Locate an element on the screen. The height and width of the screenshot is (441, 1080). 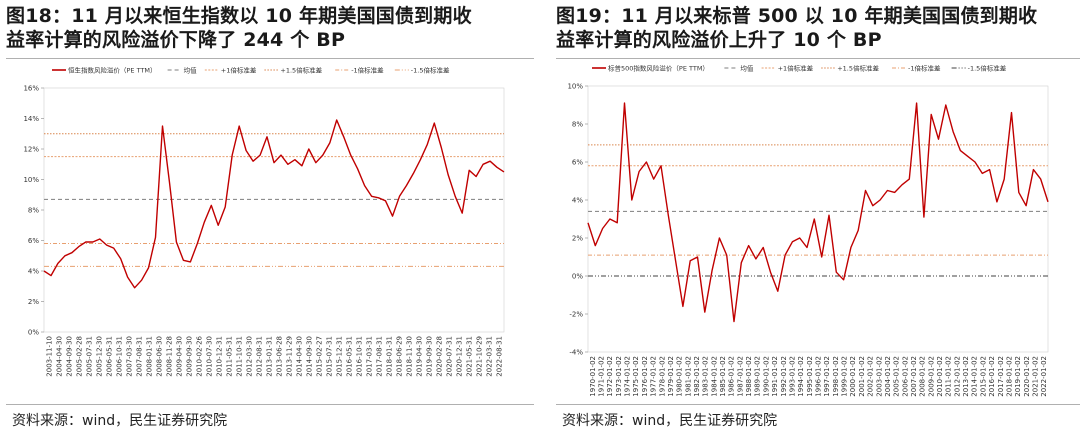
x-tick-label: 2021-10-29 is located at coordinates (480, 356).